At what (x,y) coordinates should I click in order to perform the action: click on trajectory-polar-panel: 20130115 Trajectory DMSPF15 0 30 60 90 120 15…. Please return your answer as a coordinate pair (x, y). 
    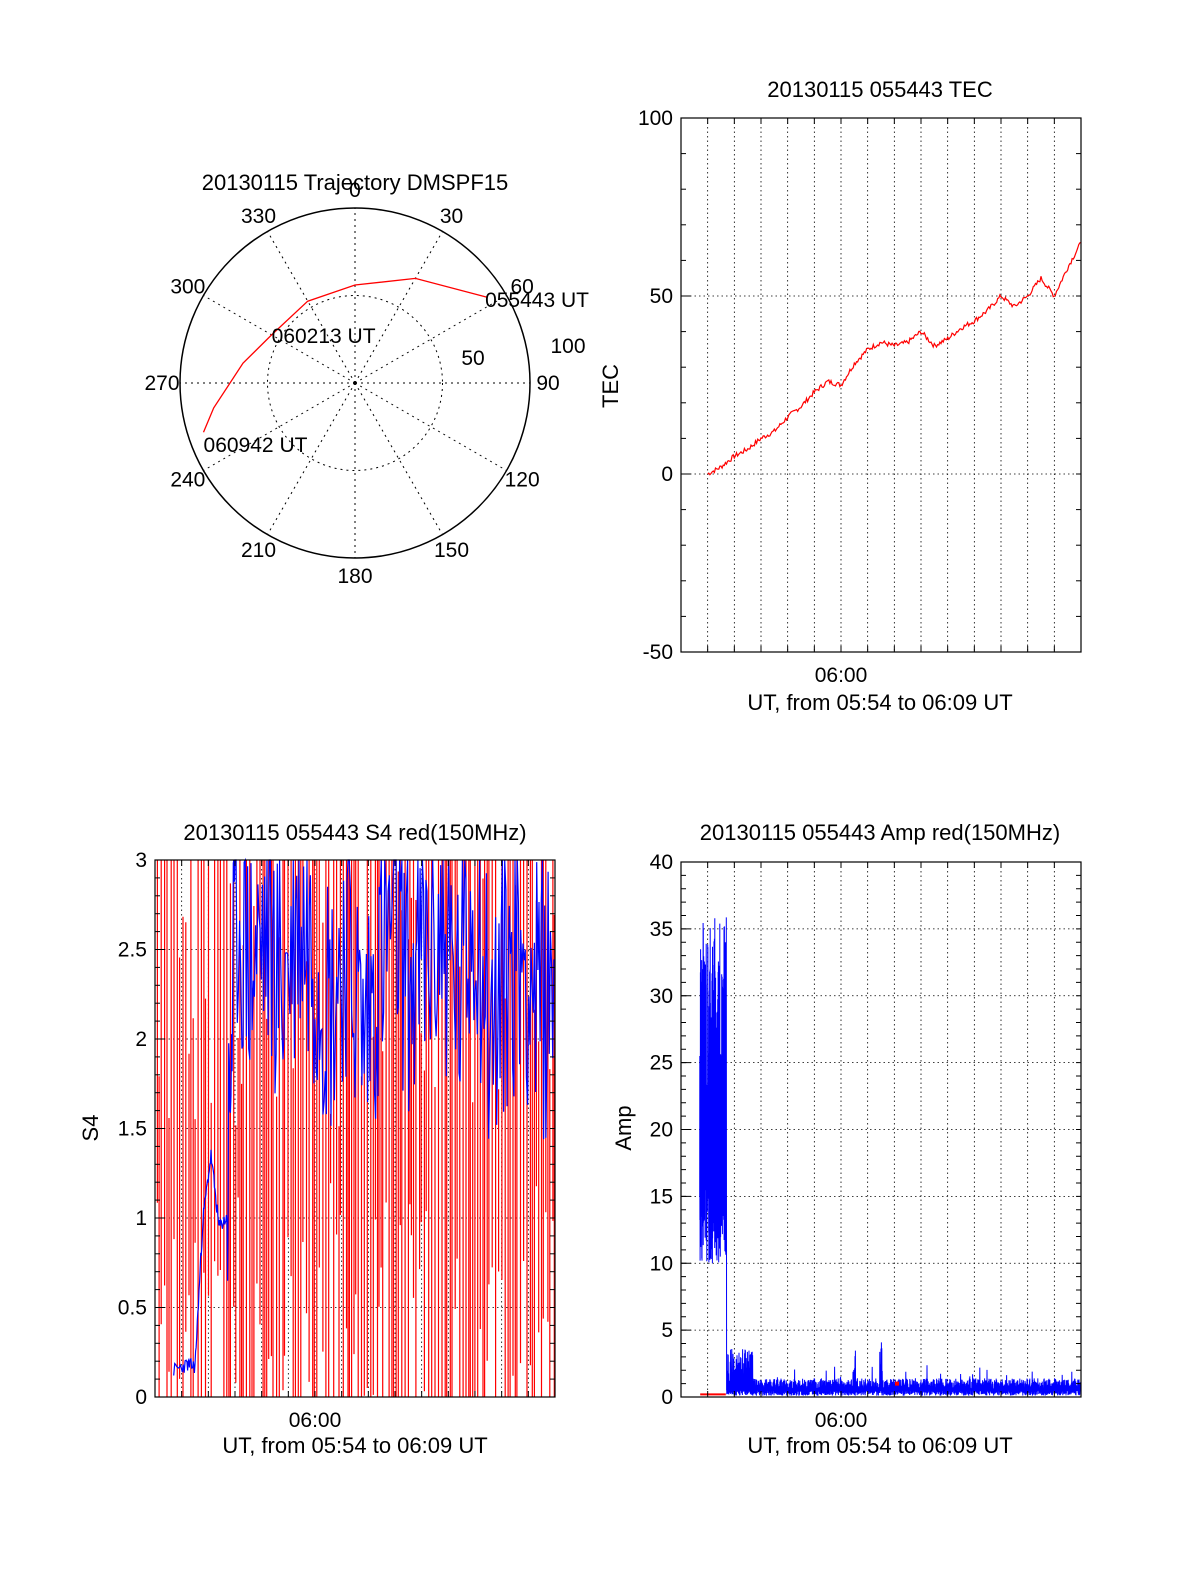
    Looking at the image, I should click on (366, 379).